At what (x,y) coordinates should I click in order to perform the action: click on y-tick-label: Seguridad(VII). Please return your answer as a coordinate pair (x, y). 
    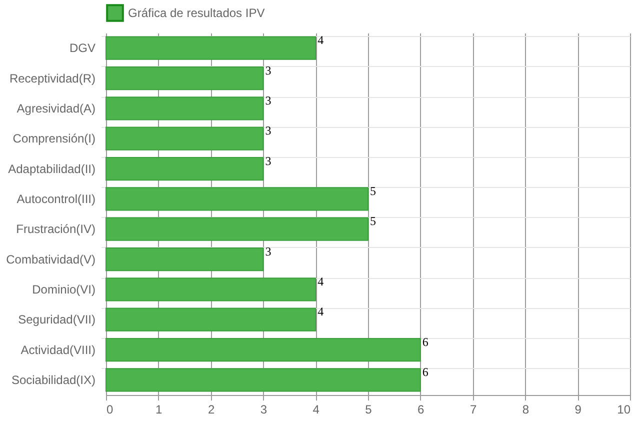
    Looking at the image, I should click on (57, 319).